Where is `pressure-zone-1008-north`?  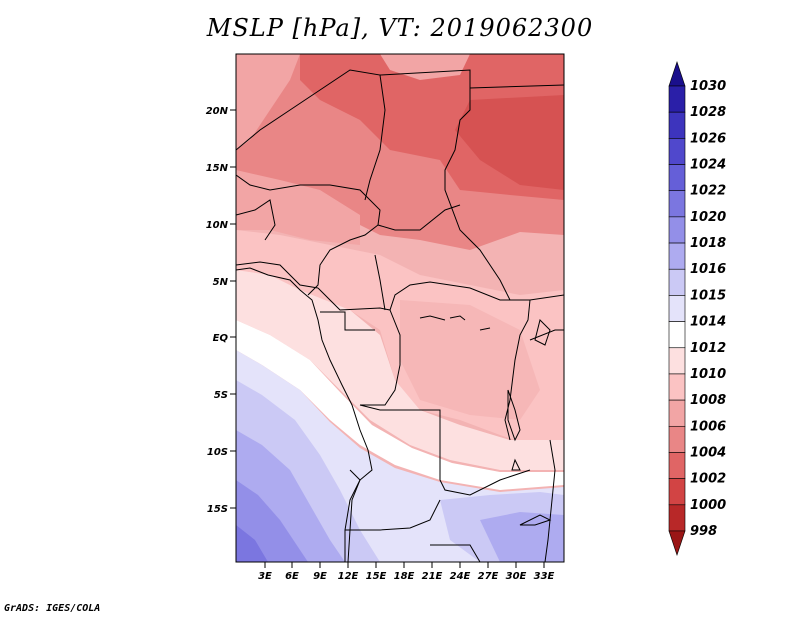
pressure-zone-1008-north is located at coordinates (268, 102).